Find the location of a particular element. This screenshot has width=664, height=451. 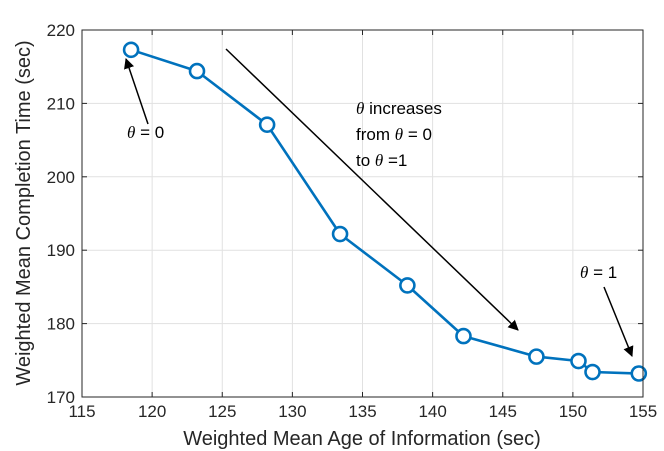

x-tick-label: 140 is located at coordinates (432, 411).